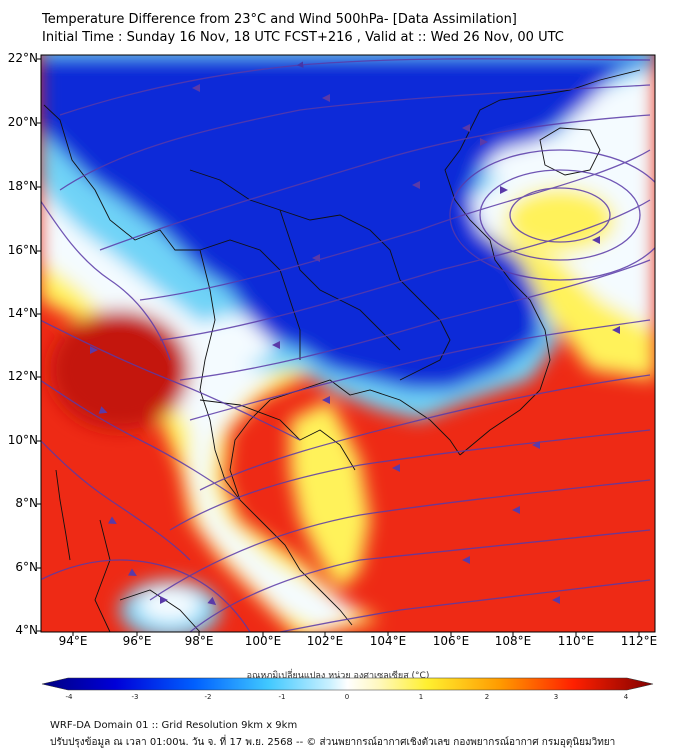  Describe the element at coordinates (137, 641) in the screenshot. I see `lon-label-96: 96°E` at that location.